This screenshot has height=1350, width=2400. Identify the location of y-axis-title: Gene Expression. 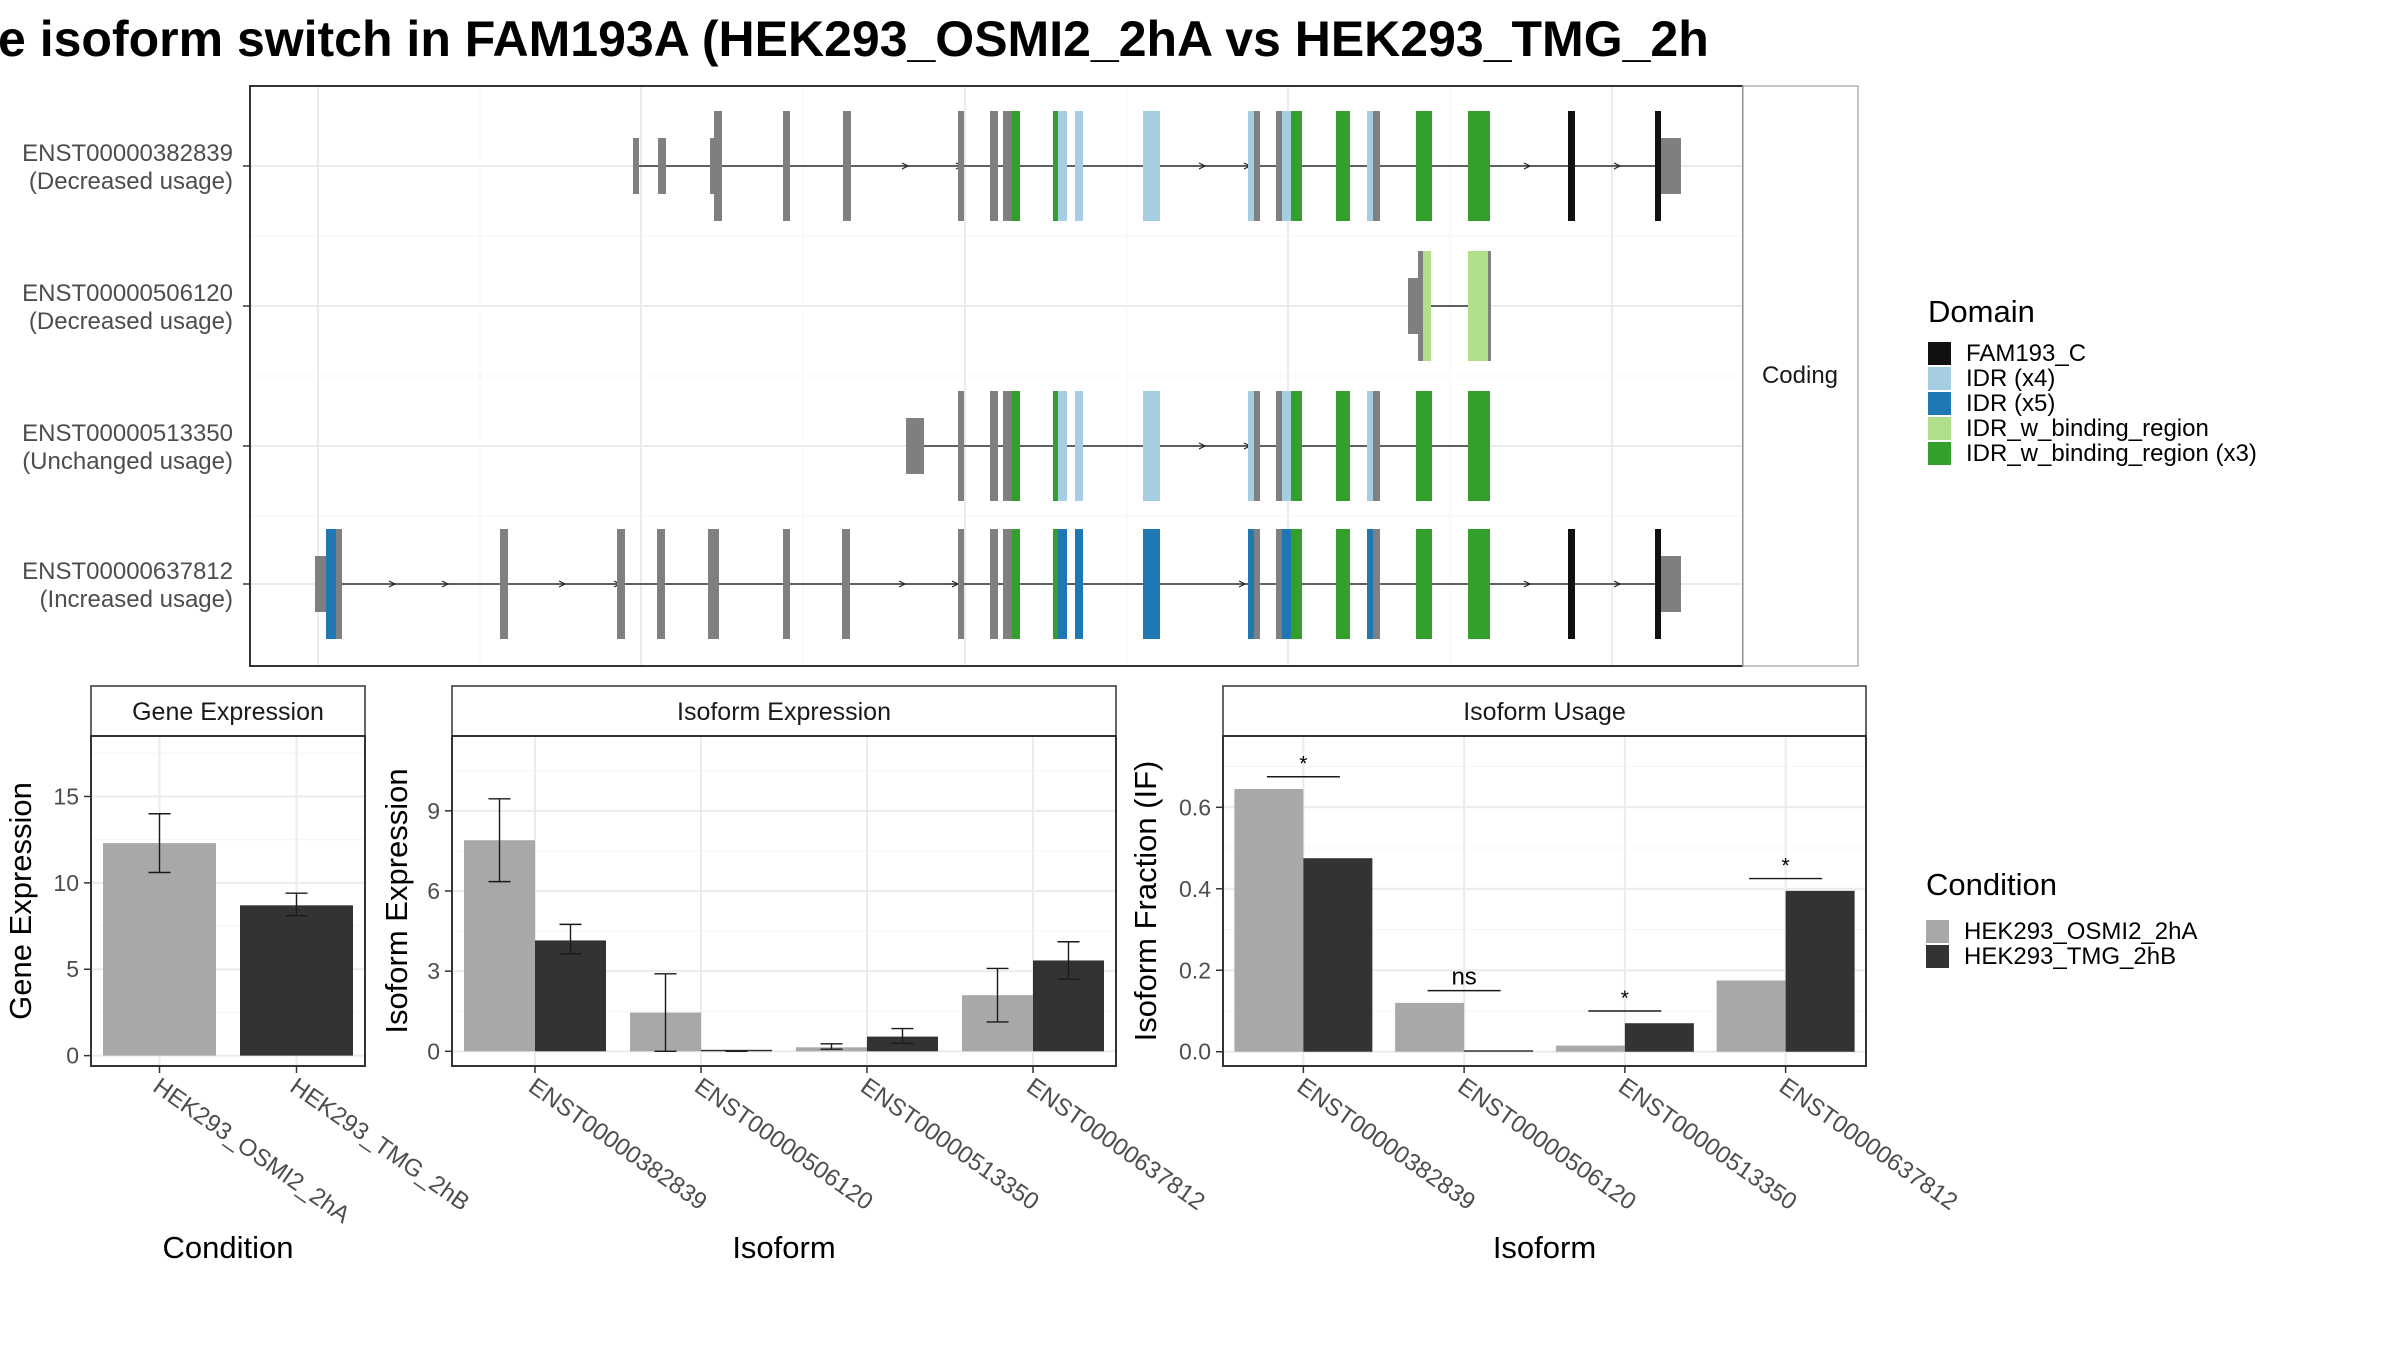
(20, 901).